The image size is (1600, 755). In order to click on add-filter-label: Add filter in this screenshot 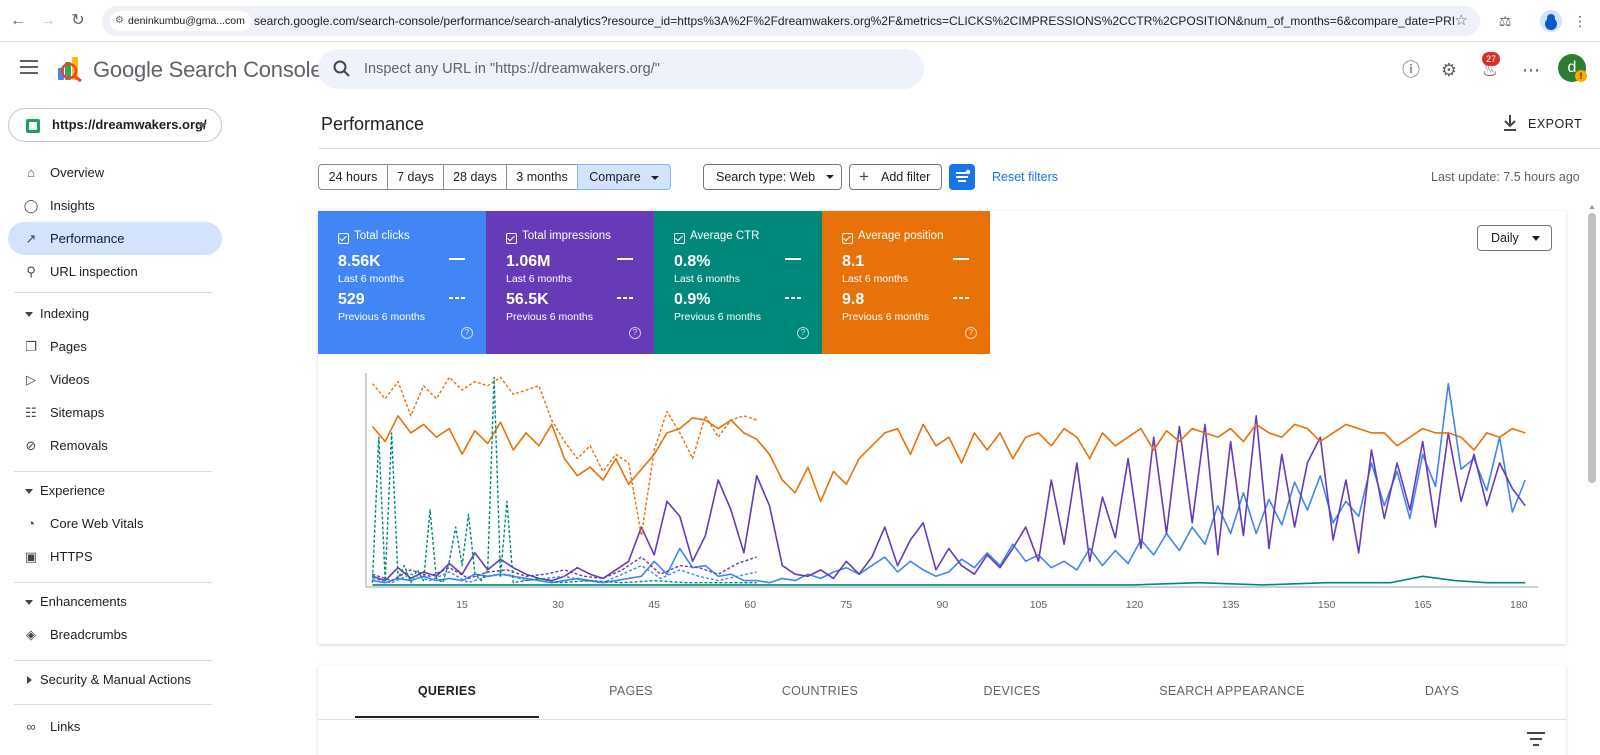, I will do `click(906, 177)`.